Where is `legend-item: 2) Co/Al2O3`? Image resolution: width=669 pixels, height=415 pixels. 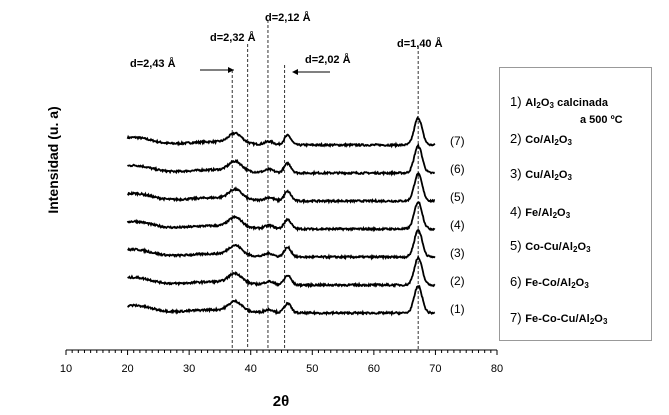
legend-item: 2) Co/Al2O3 is located at coordinates (541, 139).